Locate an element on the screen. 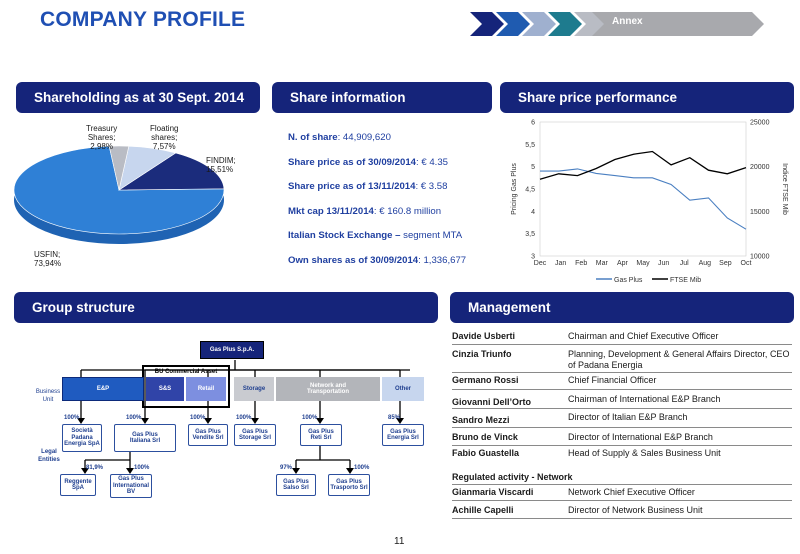 Image resolution: width=800 pixels, height=554 pixels. bu-network: Network and Transportation is located at coordinates (328, 389).